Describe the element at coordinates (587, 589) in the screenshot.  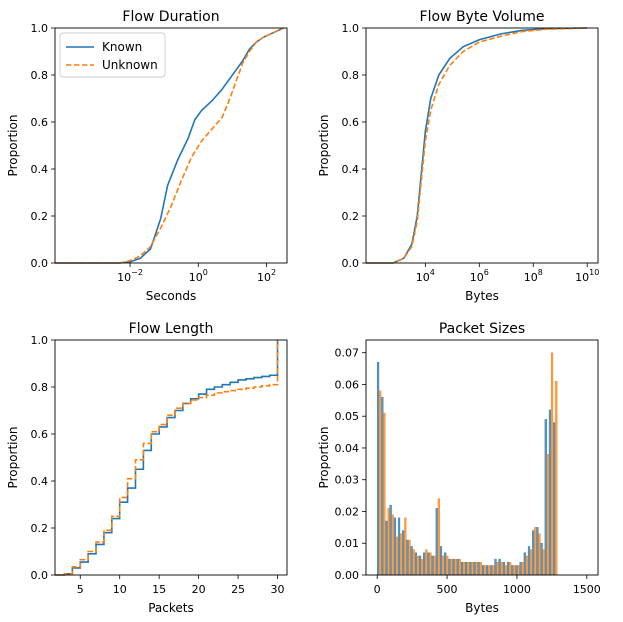
I see `x-tick-label: 1500` at that location.